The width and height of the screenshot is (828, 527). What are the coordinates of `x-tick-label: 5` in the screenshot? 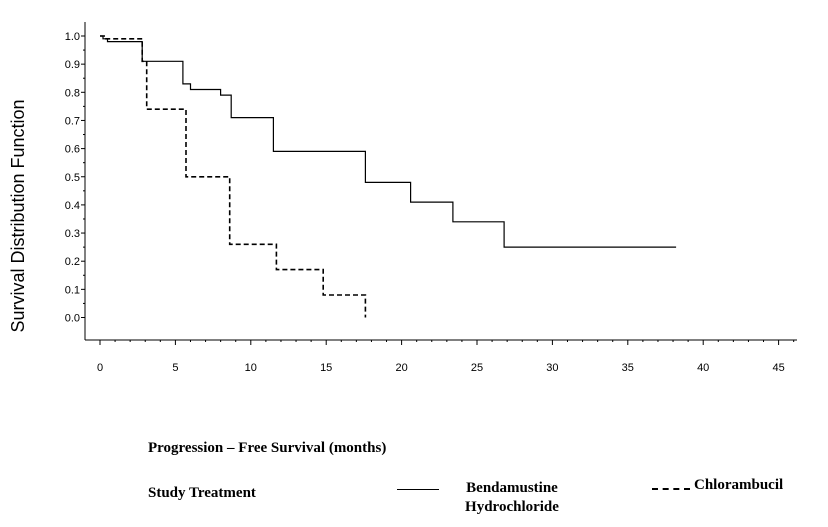 It's located at (175, 368).